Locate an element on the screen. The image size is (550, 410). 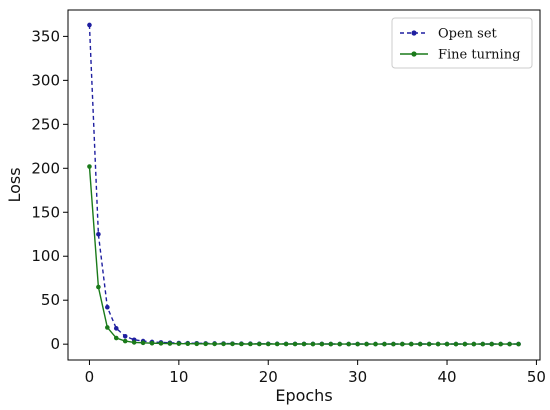
legend: Open set Fine turning is located at coordinates (462, 43).